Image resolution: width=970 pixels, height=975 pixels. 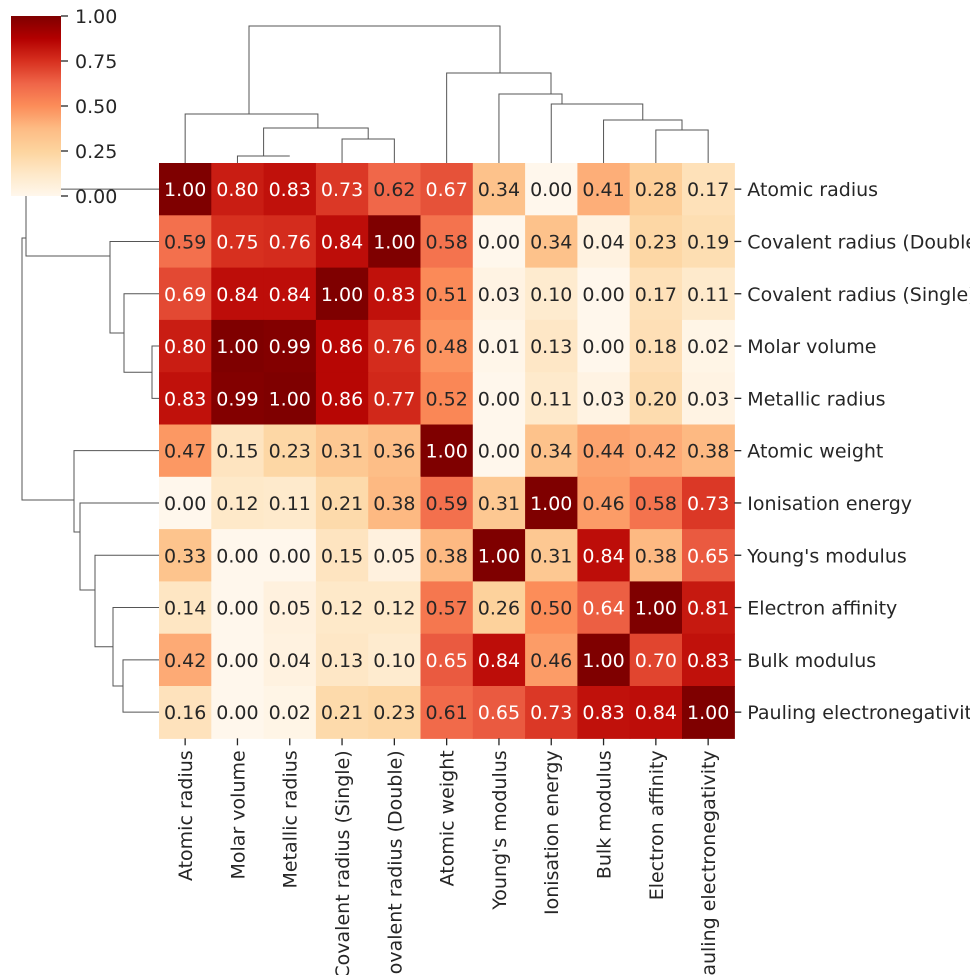 I want to click on cell-value-label: 0.58, so click(x=656, y=504).